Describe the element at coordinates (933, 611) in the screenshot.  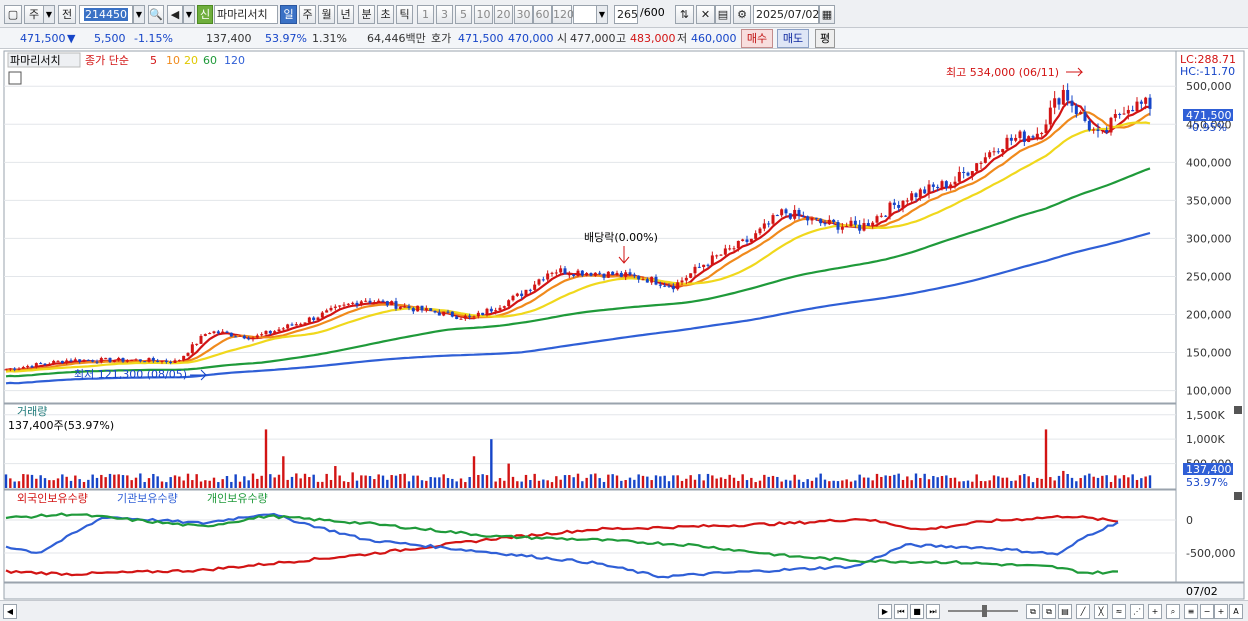
I see `last-page-icon: ⏭` at that location.